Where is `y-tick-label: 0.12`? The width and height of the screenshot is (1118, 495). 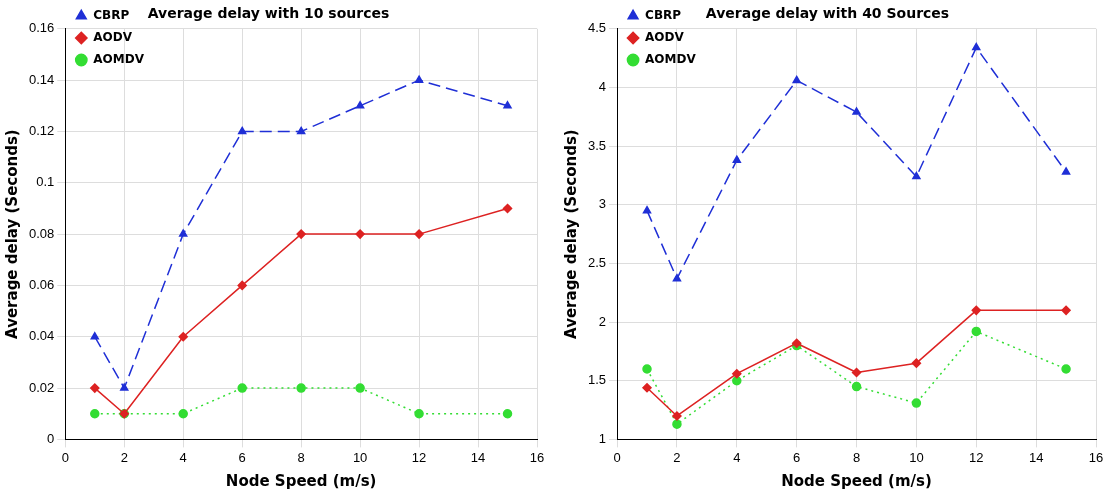 y-tick-label: 0.12 is located at coordinates (41, 131).